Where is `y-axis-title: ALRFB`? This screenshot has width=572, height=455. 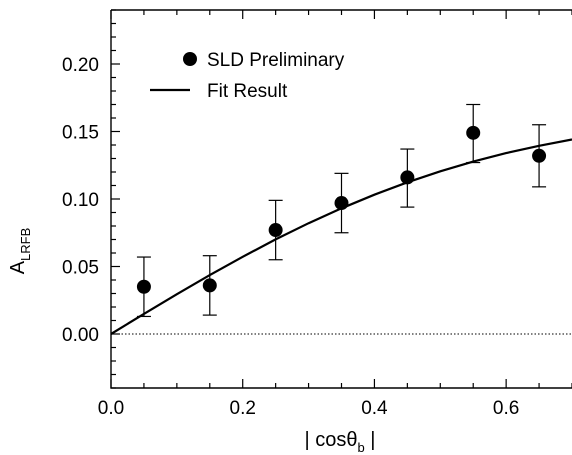
y-axis-title: ALRFB is located at coordinates (20, 251).